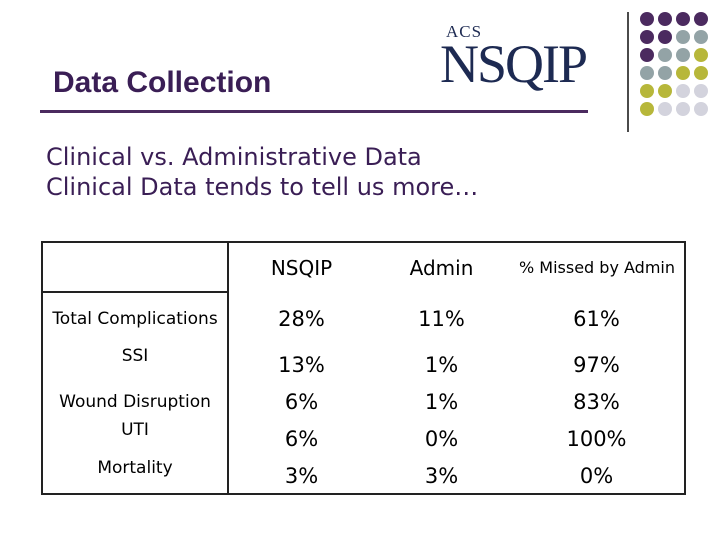 The image size is (720, 540). Describe the element at coordinates (135, 476) in the screenshot. I see `row-label: Mortality` at that location.